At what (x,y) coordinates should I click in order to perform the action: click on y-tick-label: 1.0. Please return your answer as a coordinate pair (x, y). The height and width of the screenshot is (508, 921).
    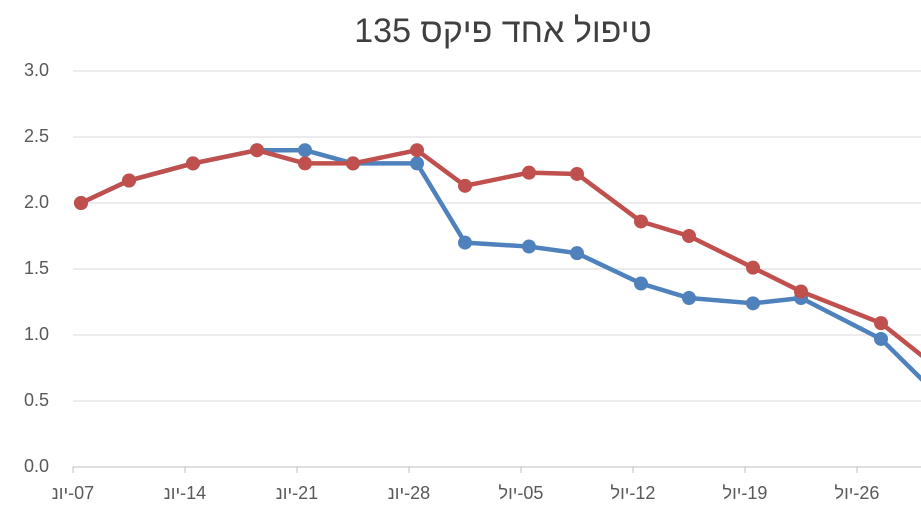
    Looking at the image, I should click on (36, 334).